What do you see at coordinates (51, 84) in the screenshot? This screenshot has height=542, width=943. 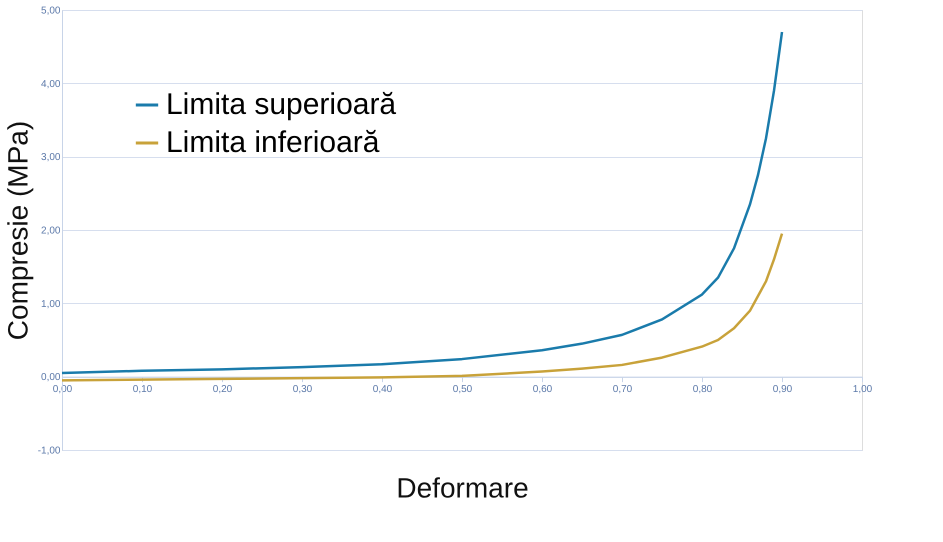 I see `y-tick-label: 4,00` at bounding box center [51, 84].